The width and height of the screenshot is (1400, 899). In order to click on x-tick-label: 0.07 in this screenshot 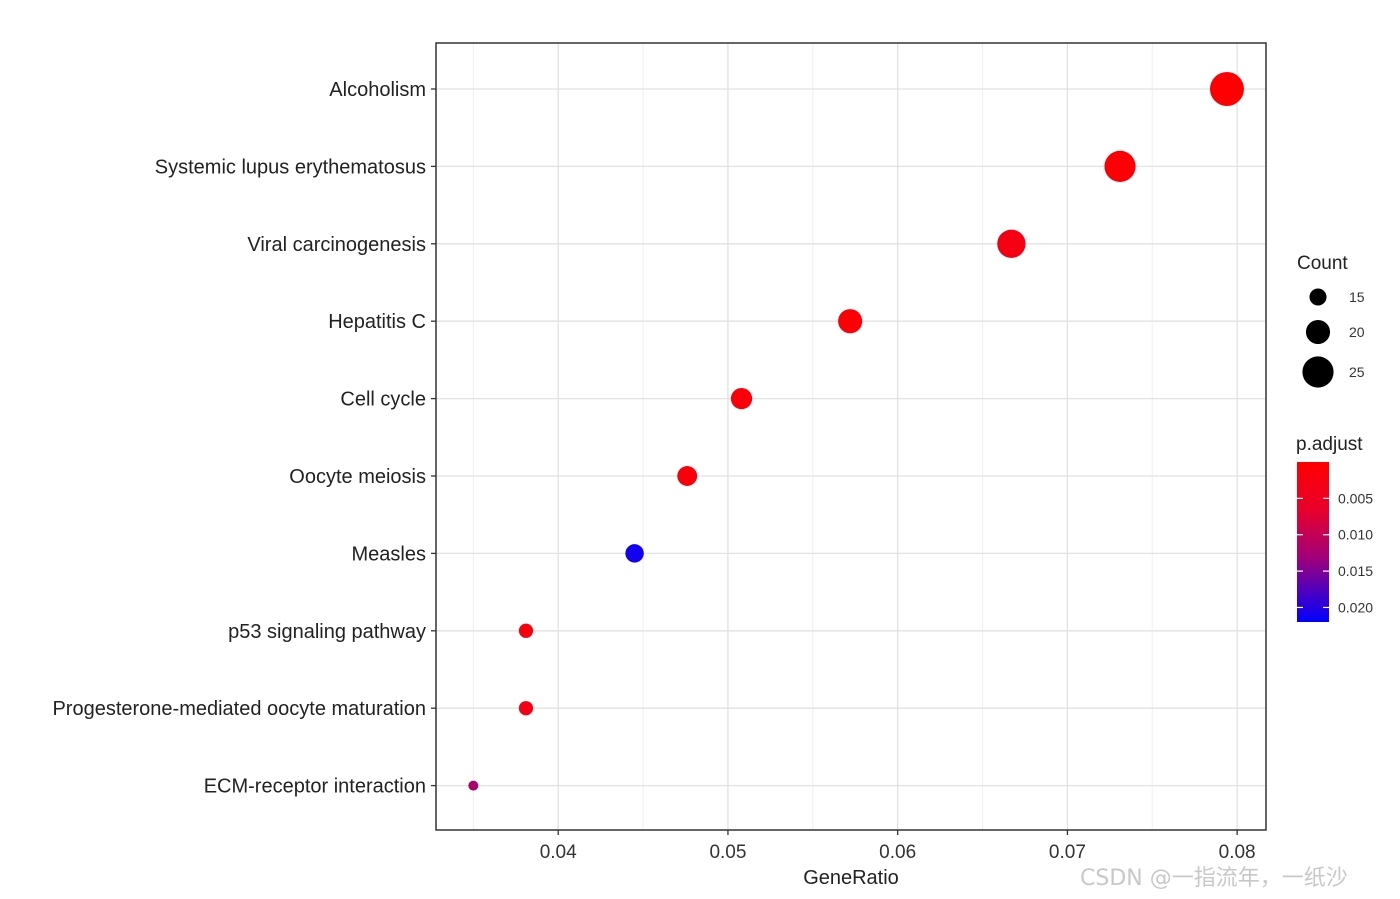, I will do `click(1067, 852)`.